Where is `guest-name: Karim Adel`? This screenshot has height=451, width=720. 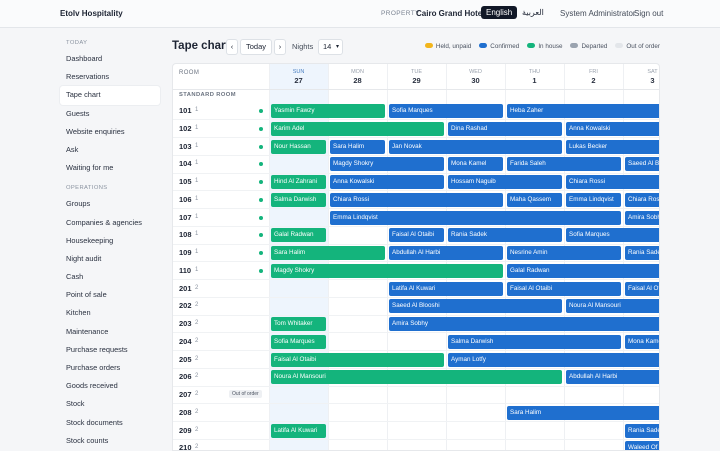
guest-name: Karim Adel is located at coordinates (289, 128).